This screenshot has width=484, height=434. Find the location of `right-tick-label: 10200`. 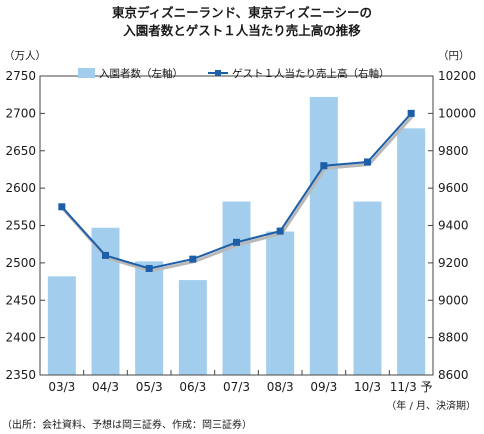

right-tick-label: 10200 is located at coordinates (457, 76).